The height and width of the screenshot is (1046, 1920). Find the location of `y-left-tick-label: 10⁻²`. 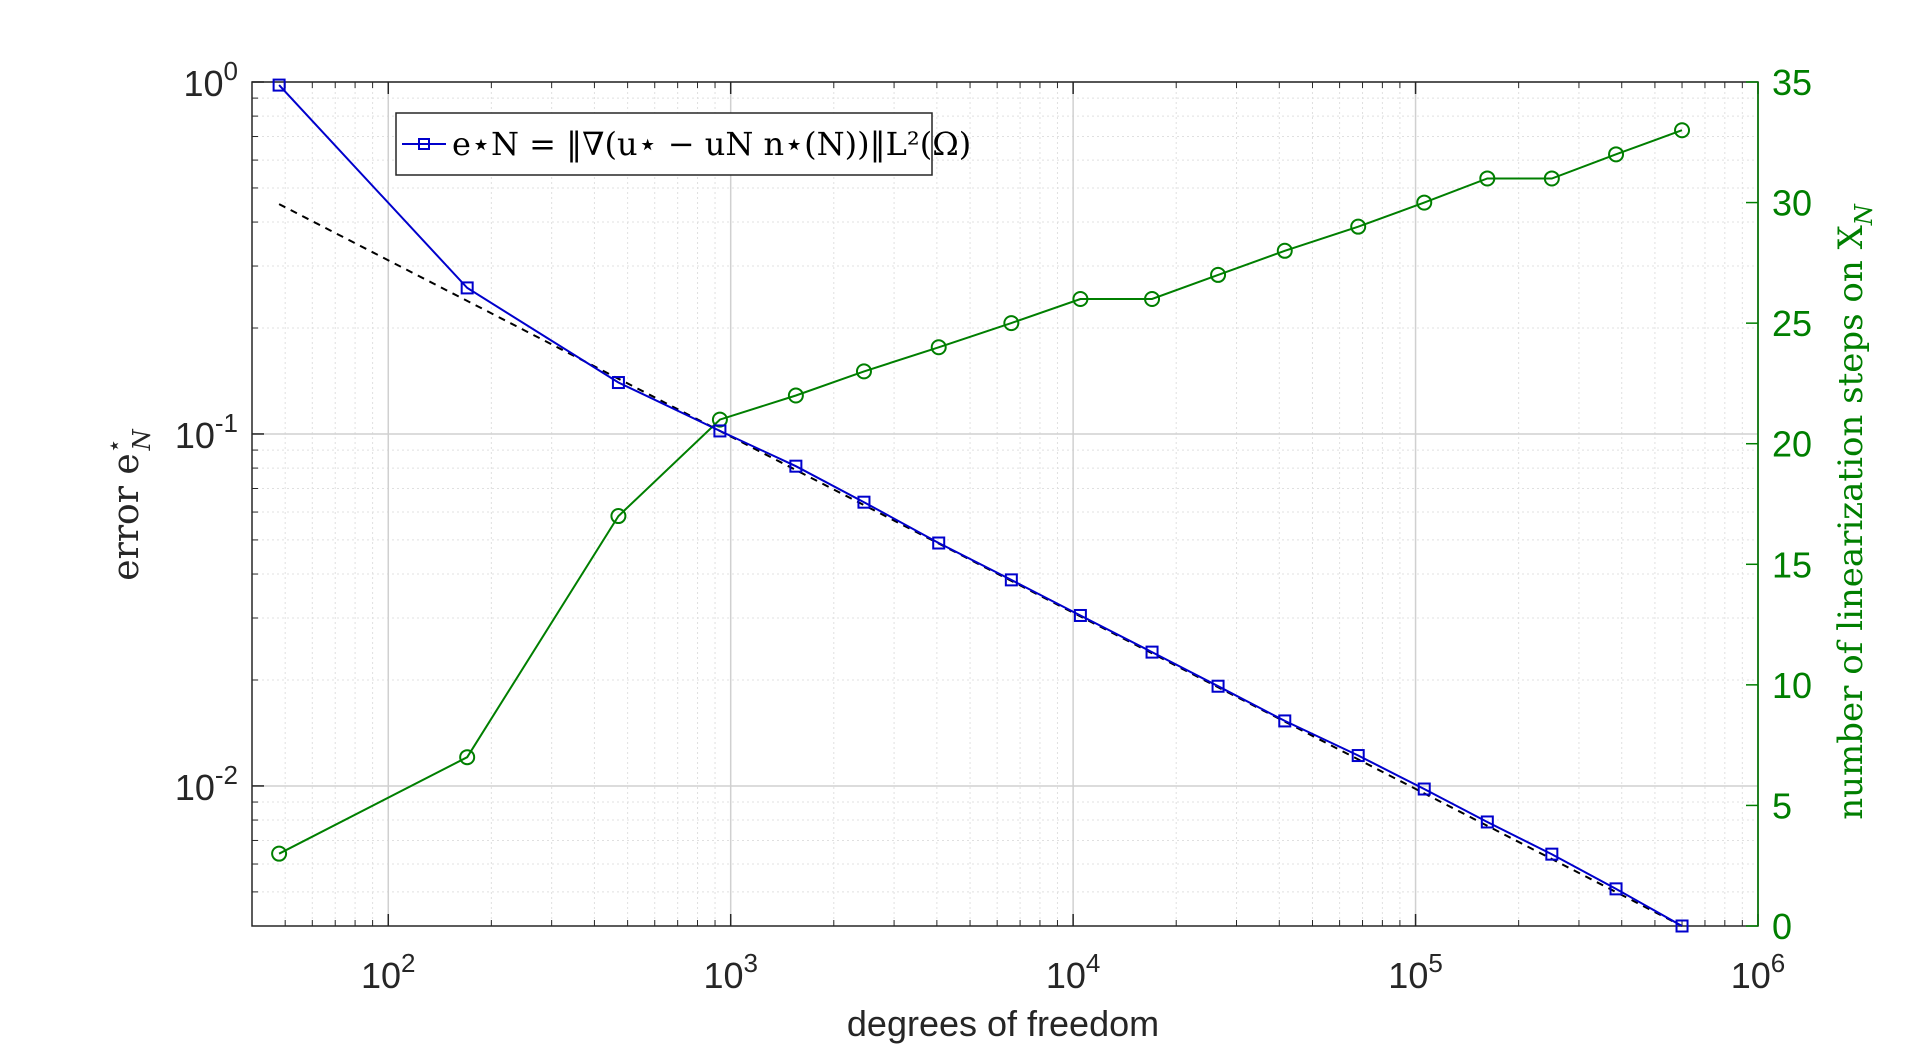

y-left-tick-label: 10⁻² is located at coordinates (206, 784).